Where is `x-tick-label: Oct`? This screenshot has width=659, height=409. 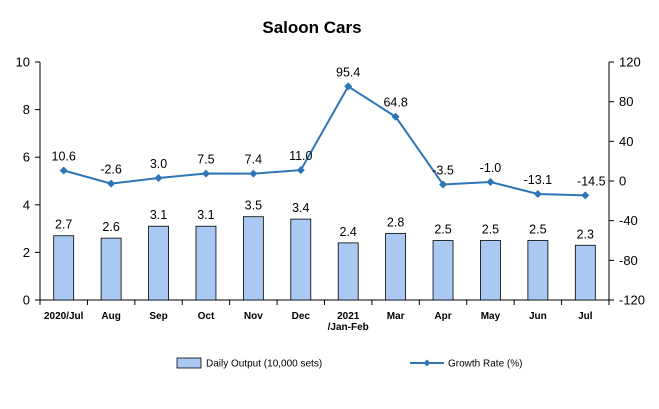
x-tick-label: Oct is located at coordinates (206, 316).